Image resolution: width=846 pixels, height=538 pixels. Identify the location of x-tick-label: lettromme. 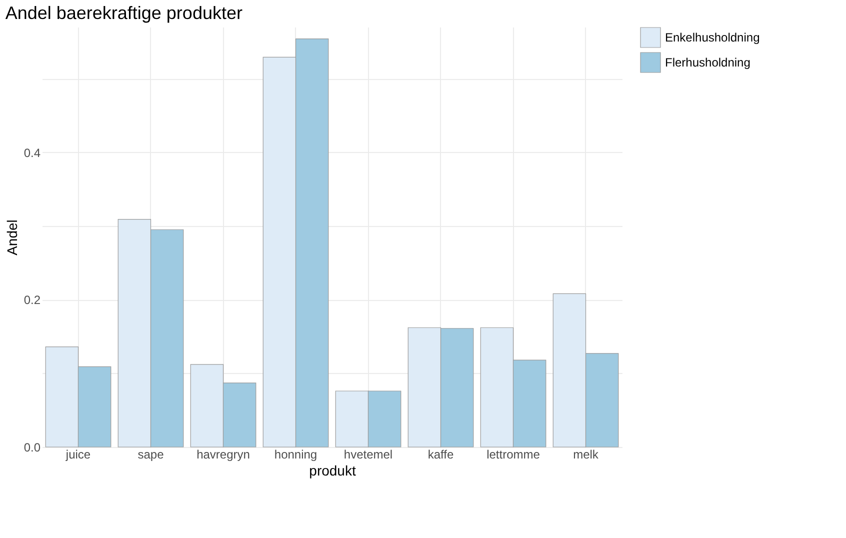
(513, 455).